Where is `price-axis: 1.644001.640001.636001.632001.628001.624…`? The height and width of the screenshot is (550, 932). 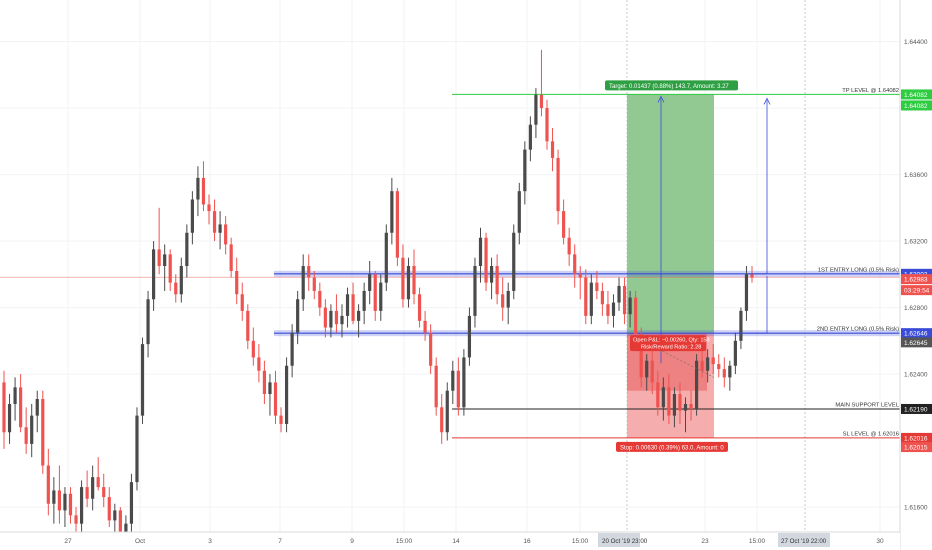
price-axis: 1.644001.640001.636001.632001.628001.624… is located at coordinates (915, 275).